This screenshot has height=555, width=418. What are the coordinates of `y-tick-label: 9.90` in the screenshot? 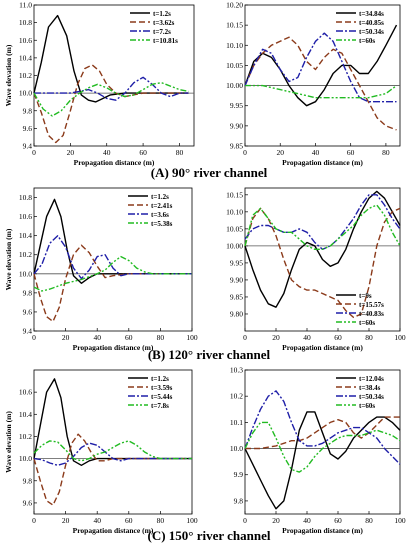 It's located at (236, 279).